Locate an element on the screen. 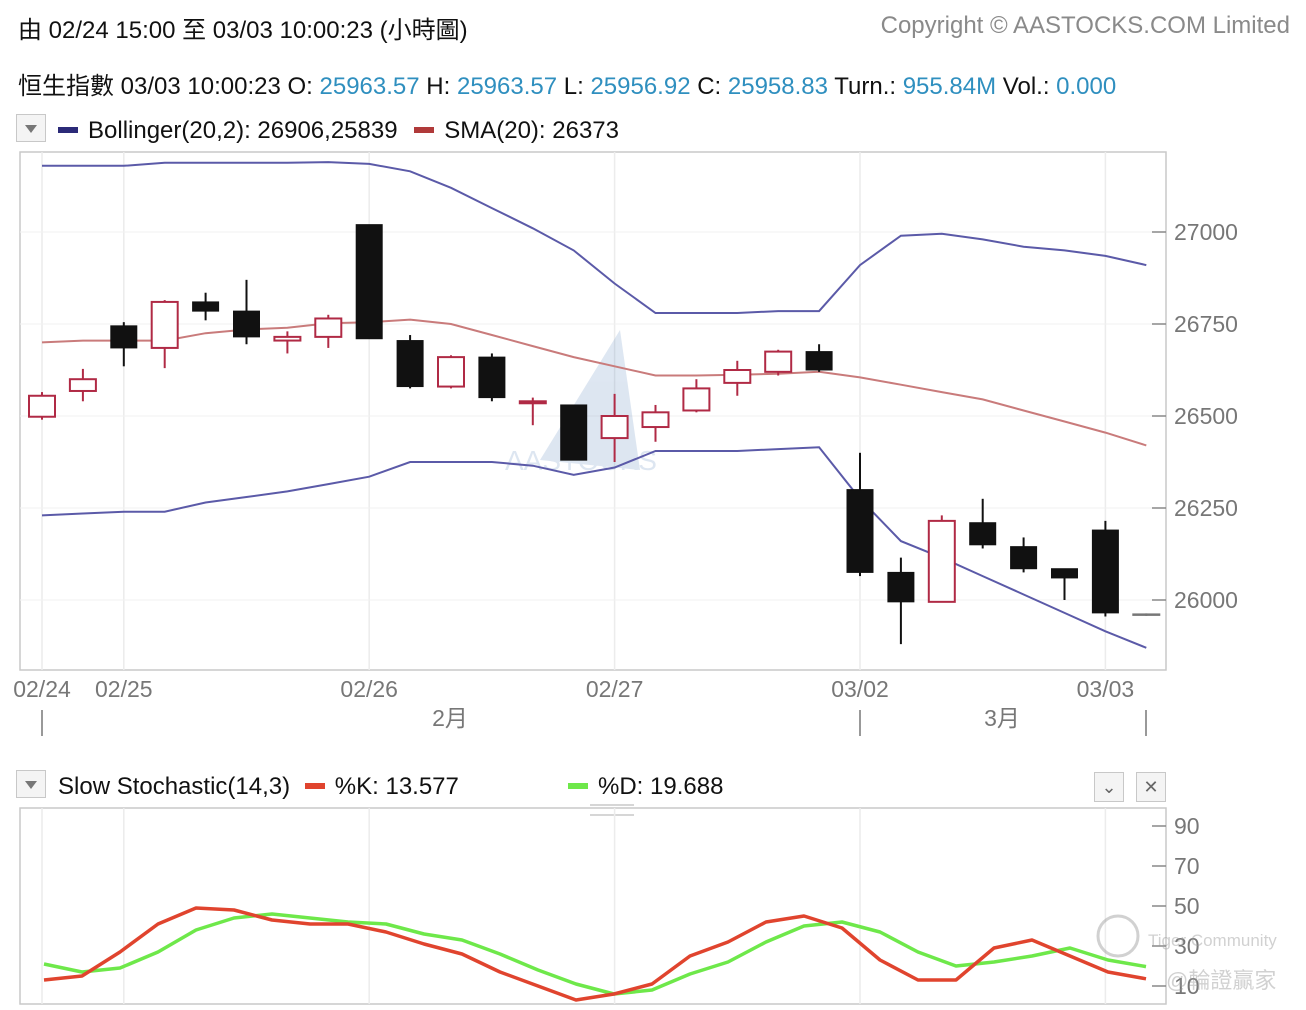 The image size is (1306, 1010). x-day-label: 03/03 is located at coordinates (1106, 689).